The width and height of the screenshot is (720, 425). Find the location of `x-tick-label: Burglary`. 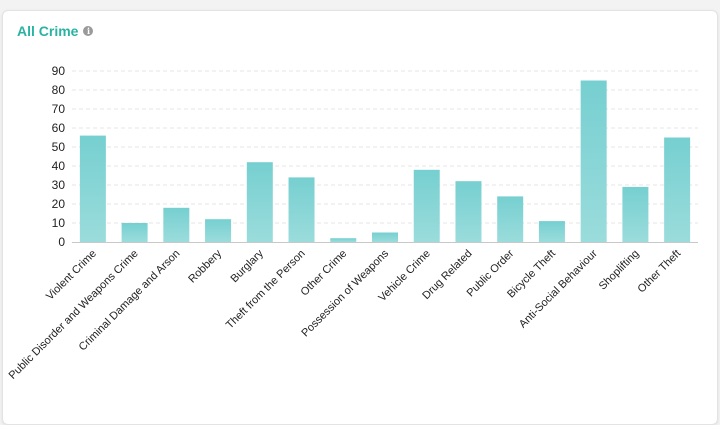

x-tick-label: Burglary is located at coordinates (247, 266).